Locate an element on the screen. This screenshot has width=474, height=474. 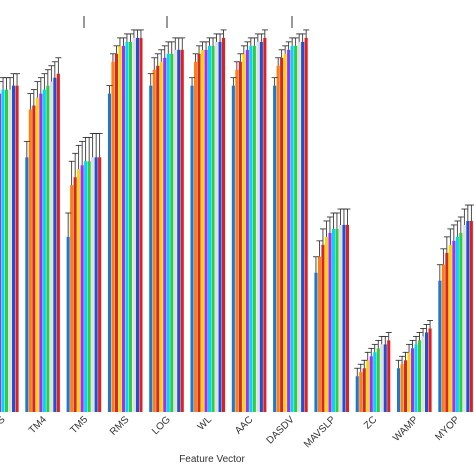
x-tick-label-aac: AAC is located at coordinates (244, 425).